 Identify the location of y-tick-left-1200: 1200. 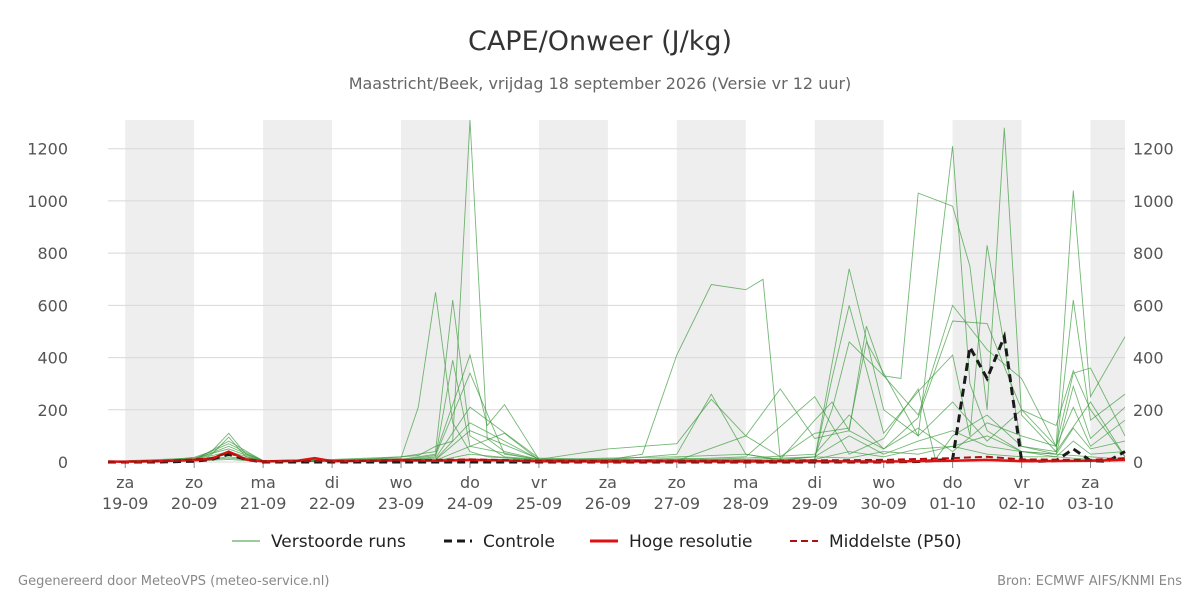
(47, 149).